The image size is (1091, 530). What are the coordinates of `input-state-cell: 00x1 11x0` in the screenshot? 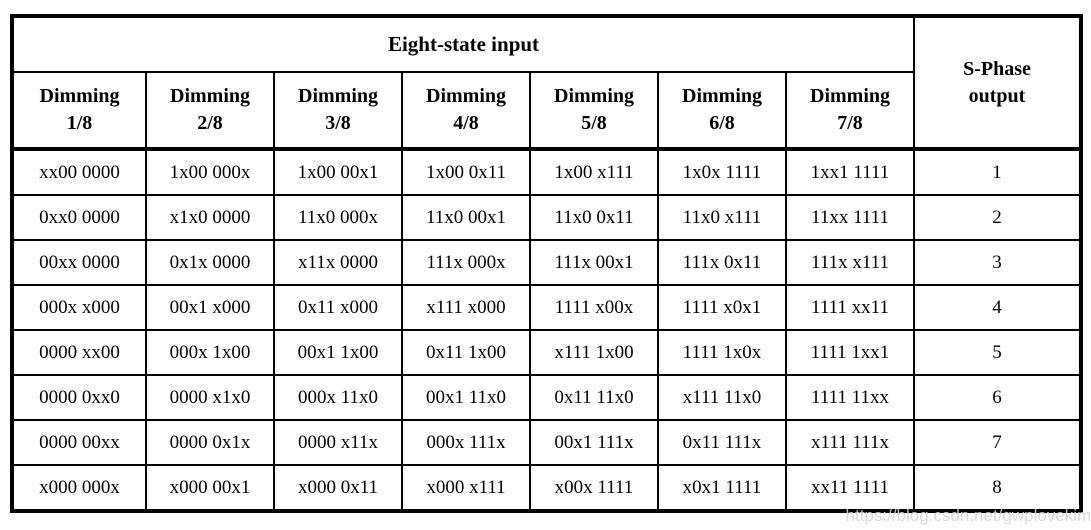 It's located at (466, 397).